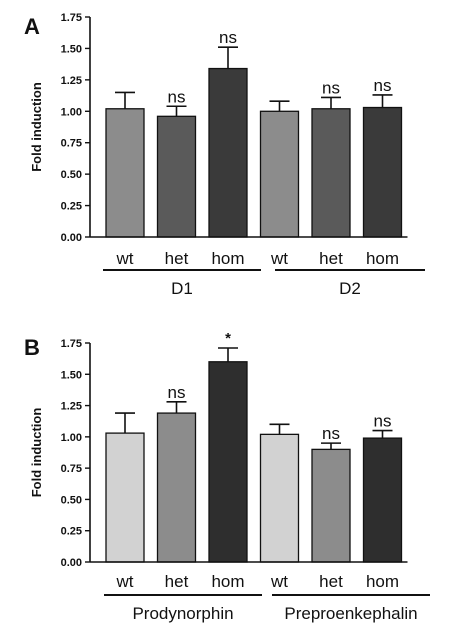  Describe the element at coordinates (350, 613) in the screenshot. I see `group-label: Preproenkephalin` at that location.